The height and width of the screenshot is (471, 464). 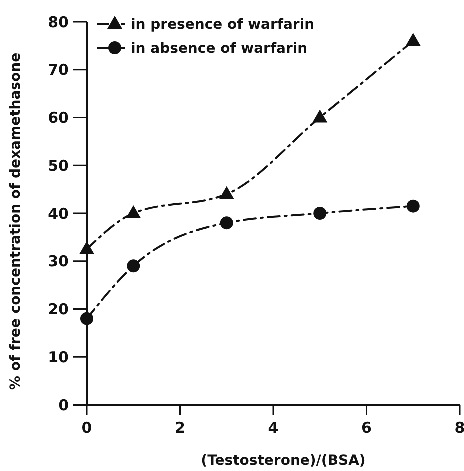 What do you see at coordinates (58, 118) in the screenshot?
I see `y-tick-label: 60` at bounding box center [58, 118].